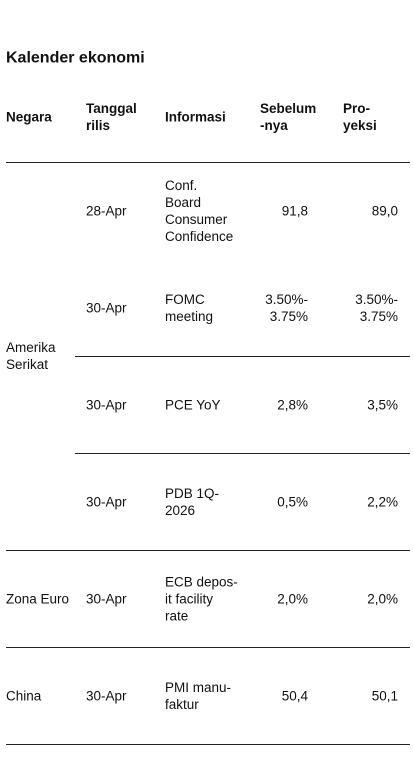 The image size is (414, 769). I want to click on forecast: 2,2%, so click(382, 501).